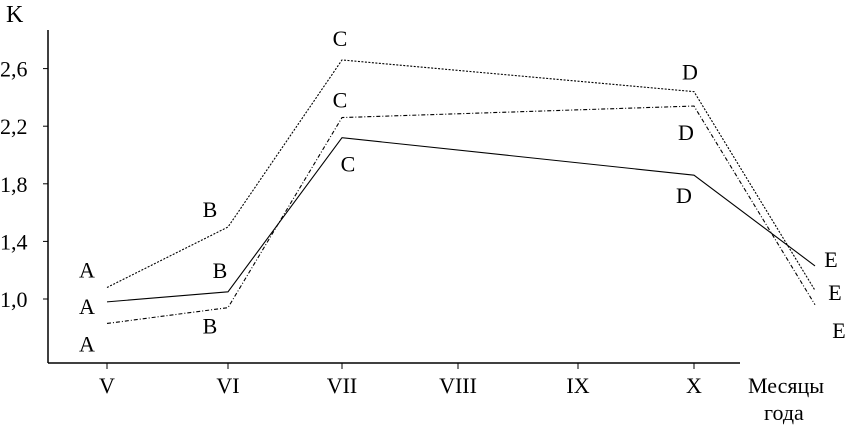 The width and height of the screenshot is (849, 429). Describe the element at coordinates (694, 385) in the screenshot. I see `x-tick-label: X` at that location.